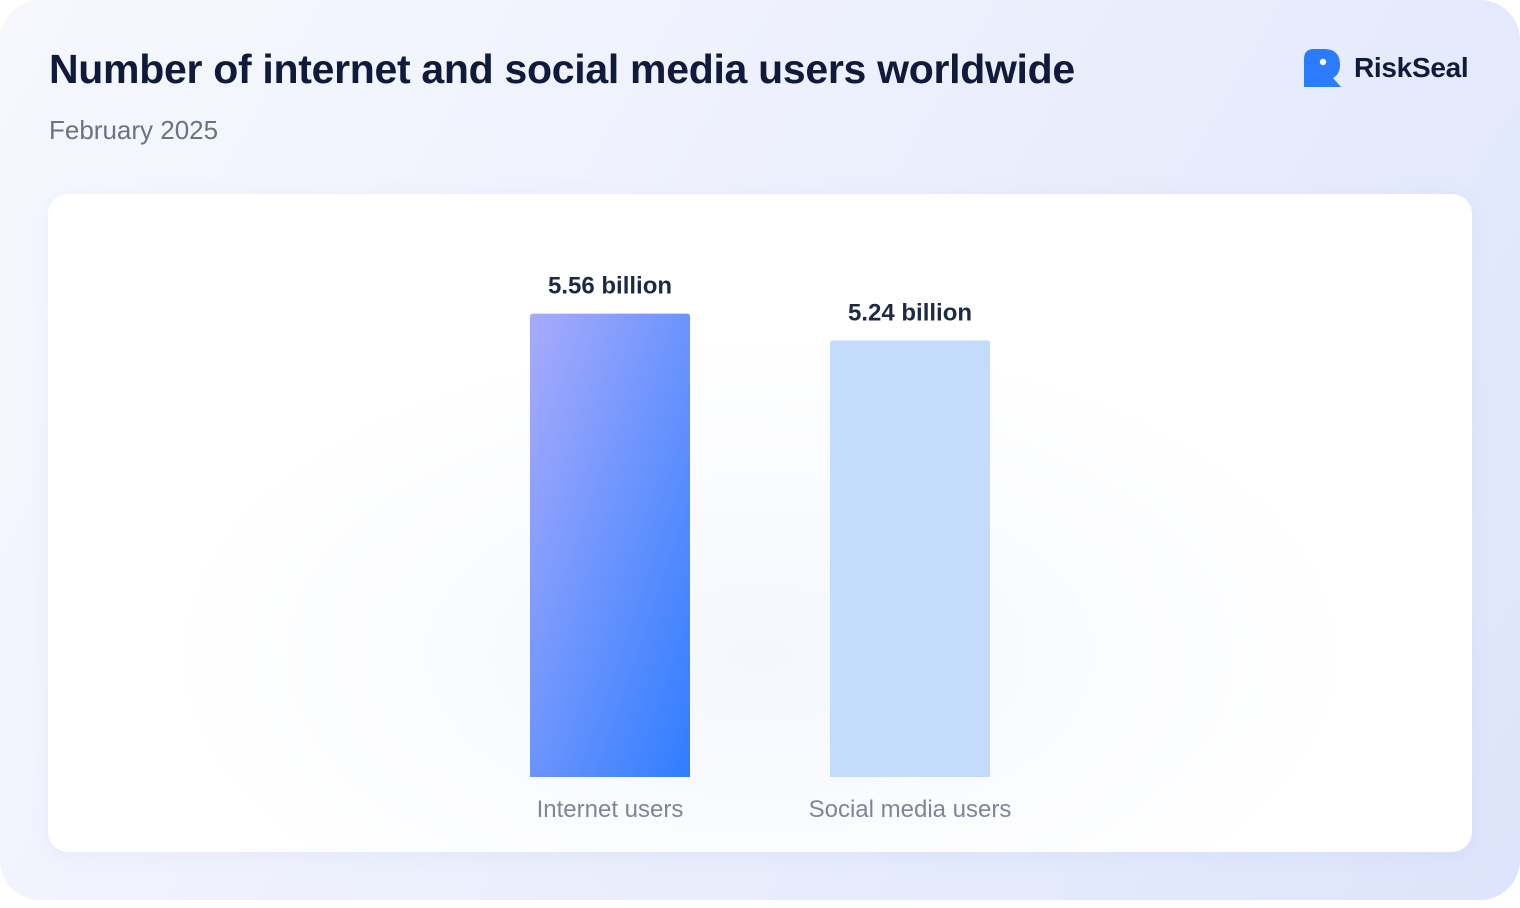  What do you see at coordinates (910, 558) in the screenshot?
I see `bar-social-media-users` at bounding box center [910, 558].